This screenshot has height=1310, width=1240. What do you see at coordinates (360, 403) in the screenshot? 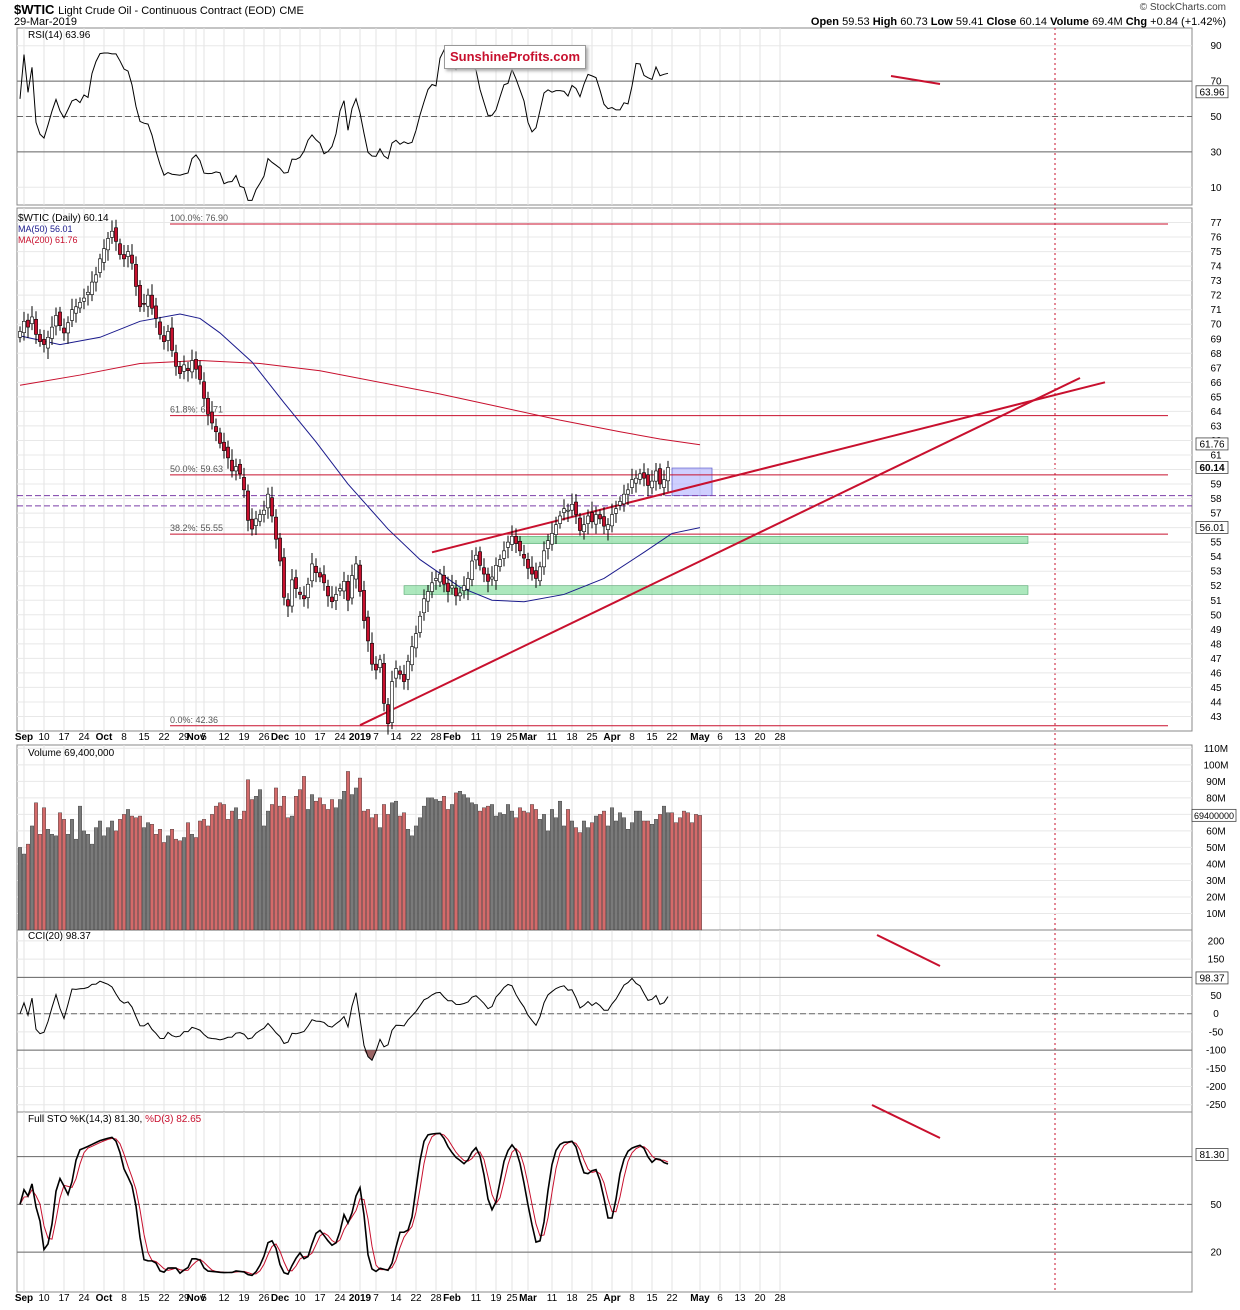
I see `ma200-line` at bounding box center [360, 403].